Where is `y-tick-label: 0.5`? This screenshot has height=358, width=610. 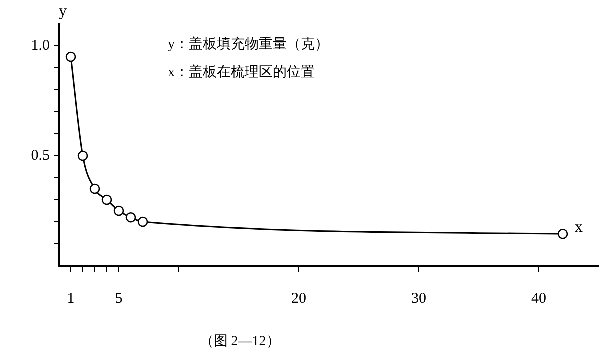 y-tick-label: 0.5 is located at coordinates (40, 156).